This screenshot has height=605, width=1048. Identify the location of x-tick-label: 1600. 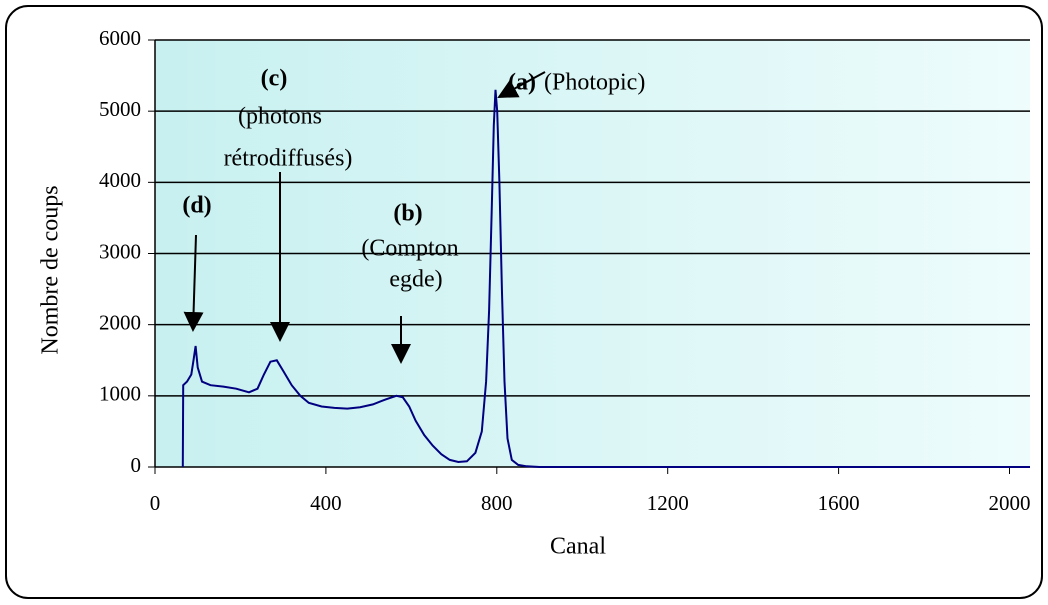
(839, 503).